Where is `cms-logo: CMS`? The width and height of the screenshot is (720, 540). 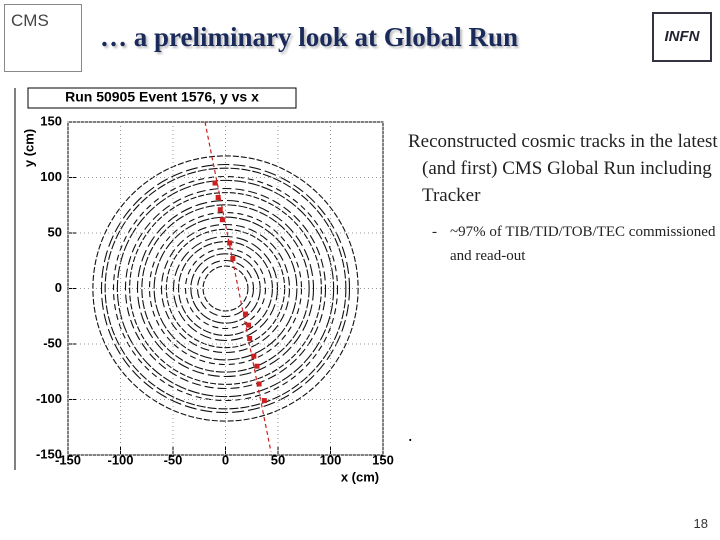
cms-logo: CMS is located at coordinates (43, 38).